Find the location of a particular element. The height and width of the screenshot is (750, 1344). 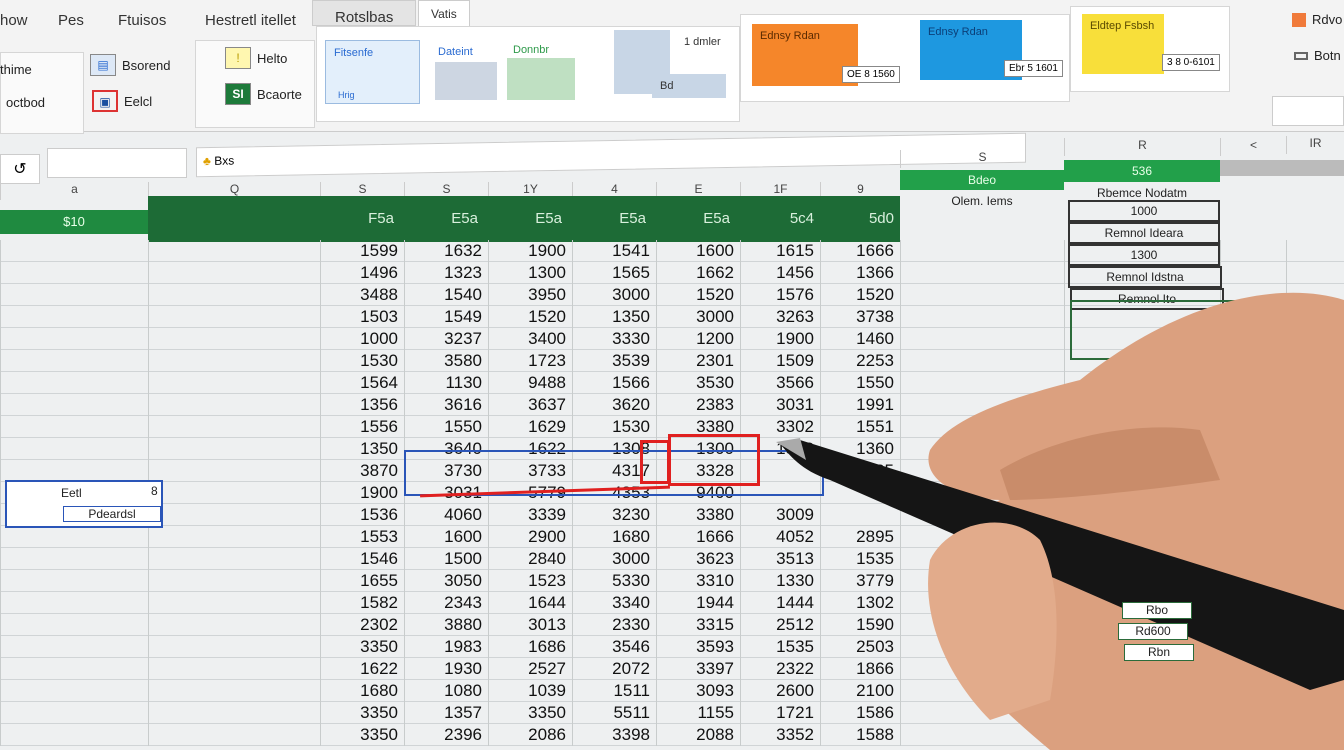

style-dmler: 1 dmler is located at coordinates (702, 42).